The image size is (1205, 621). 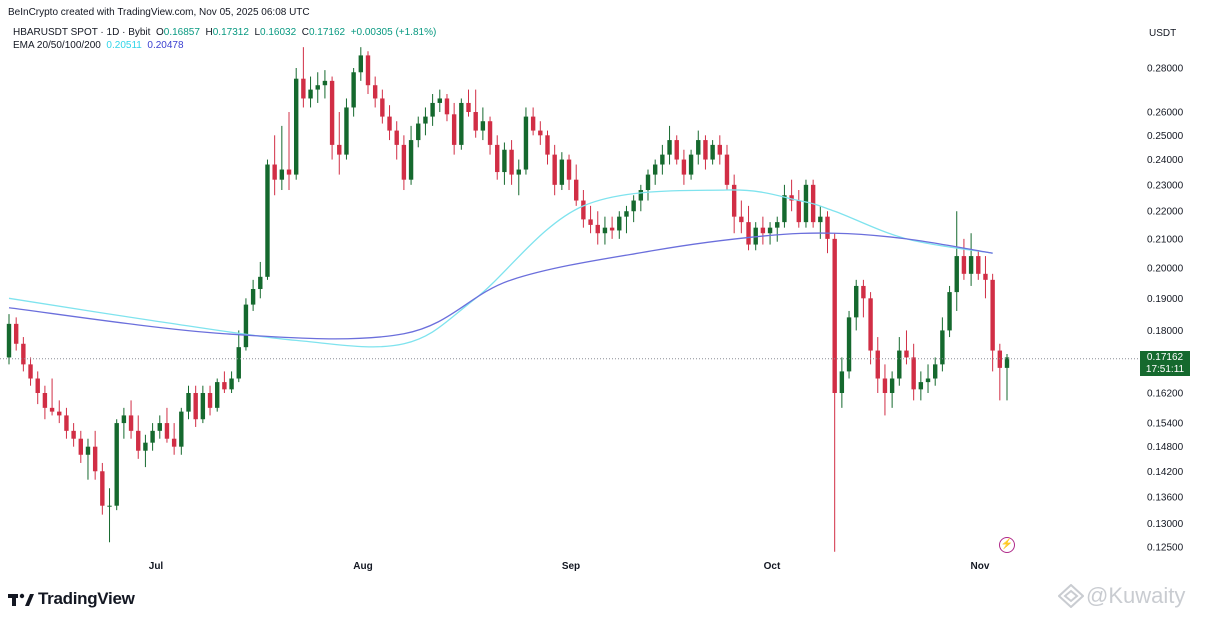 I want to click on y-tick-label: 0.16200, so click(x=1165, y=394).